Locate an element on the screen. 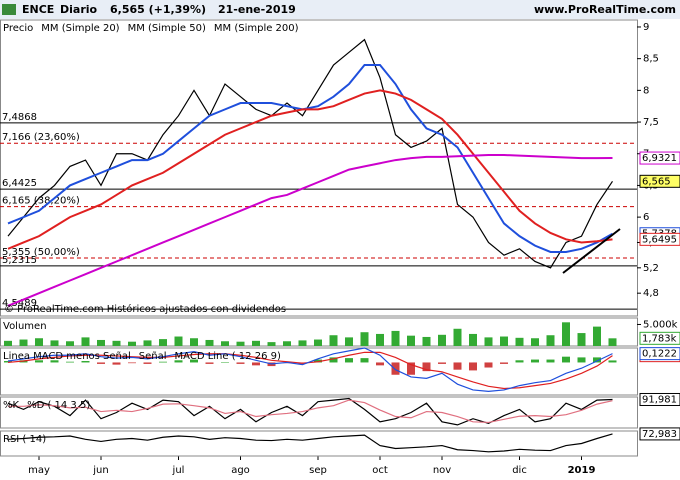 Image resolution: width=680 pixels, height=480 pixels. legend-entry: %K is located at coordinates (11, 405).